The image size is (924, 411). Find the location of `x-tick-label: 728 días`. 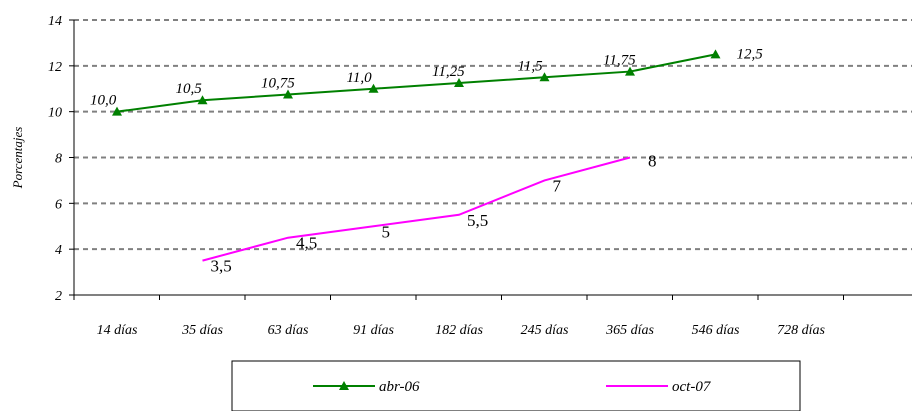

x-tick-label: 728 días is located at coordinates (801, 330).